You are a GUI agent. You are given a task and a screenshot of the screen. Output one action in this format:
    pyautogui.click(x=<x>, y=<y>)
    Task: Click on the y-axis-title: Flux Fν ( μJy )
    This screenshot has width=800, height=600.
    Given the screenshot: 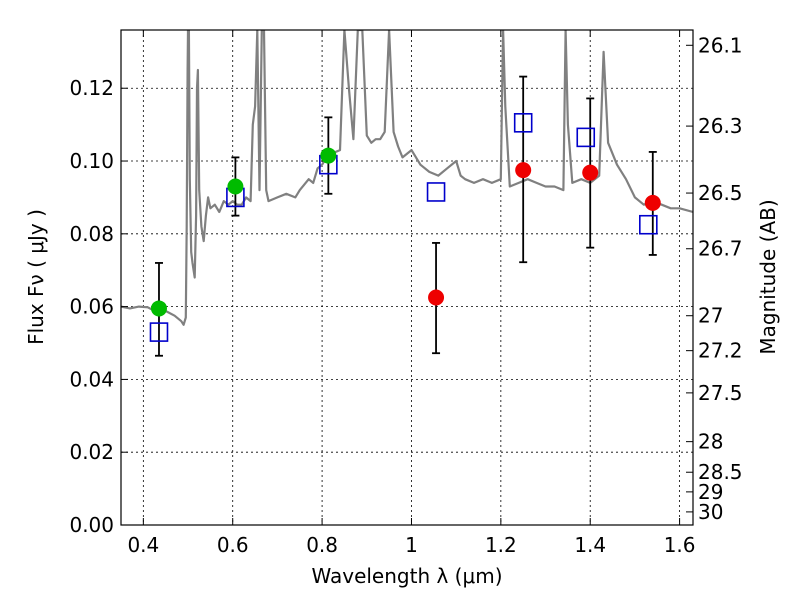 What is the action you would take?
    pyautogui.click(x=36, y=277)
    